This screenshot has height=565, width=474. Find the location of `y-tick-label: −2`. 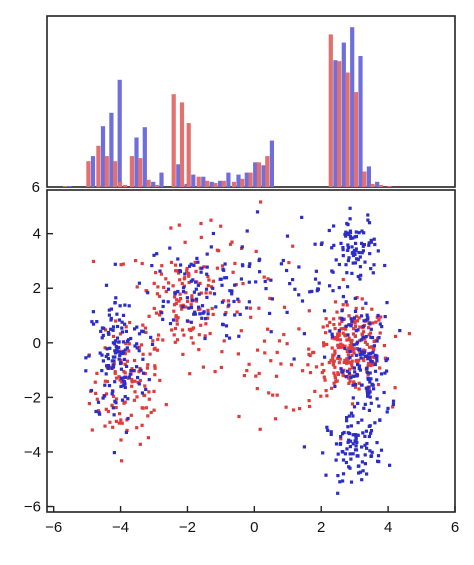

y-tick-label: −2 is located at coordinates (32, 397).